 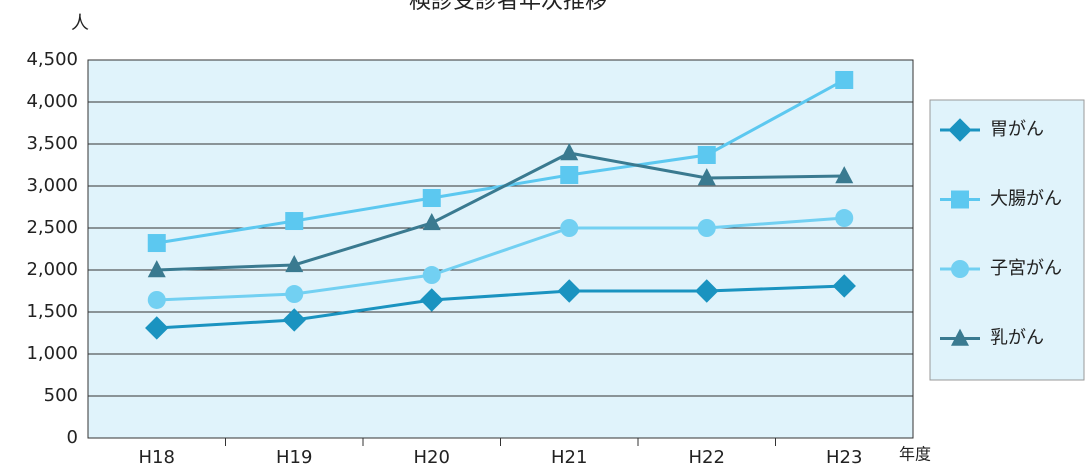 What do you see at coordinates (1026, 199) in the screenshot?
I see `legend-label: 大腸がん` at bounding box center [1026, 199].